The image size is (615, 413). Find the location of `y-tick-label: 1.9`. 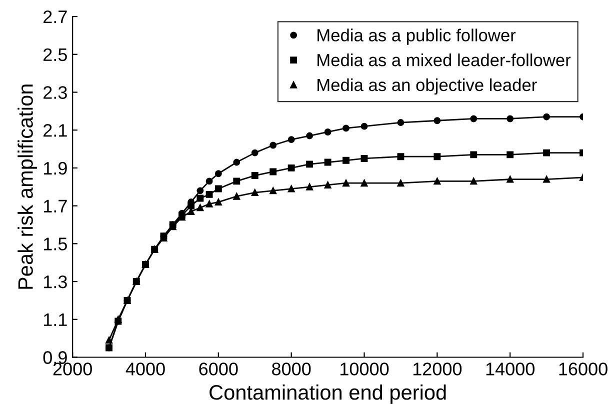

y-tick-label: 1.9 is located at coordinates (55, 168).